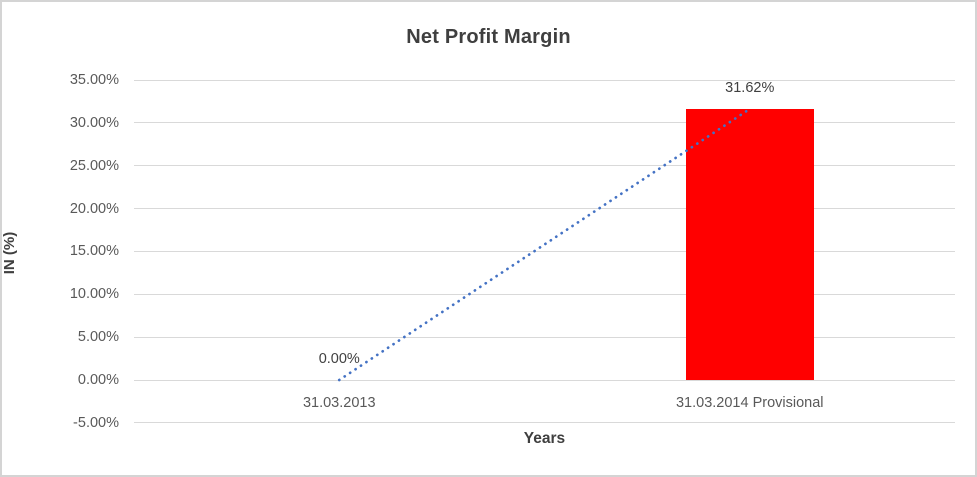 The width and height of the screenshot is (977, 477). Describe the element at coordinates (94, 251) in the screenshot. I see `y-tick-label: 15.00%` at that location.